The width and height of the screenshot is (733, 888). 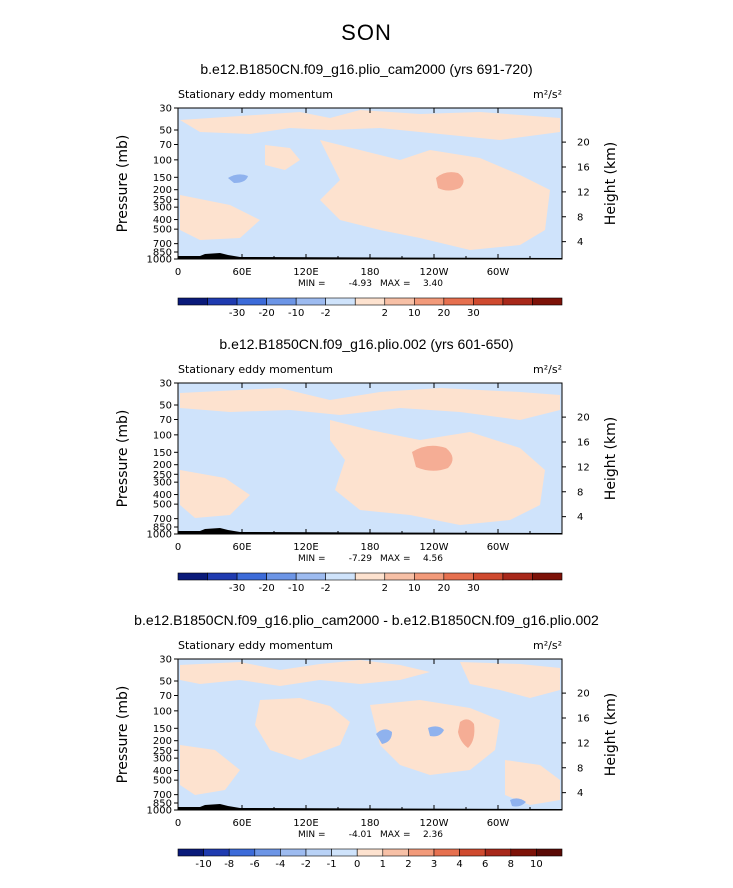 What do you see at coordinates (178, 547) in the screenshot?
I see `x-tick-label: 0` at bounding box center [178, 547].